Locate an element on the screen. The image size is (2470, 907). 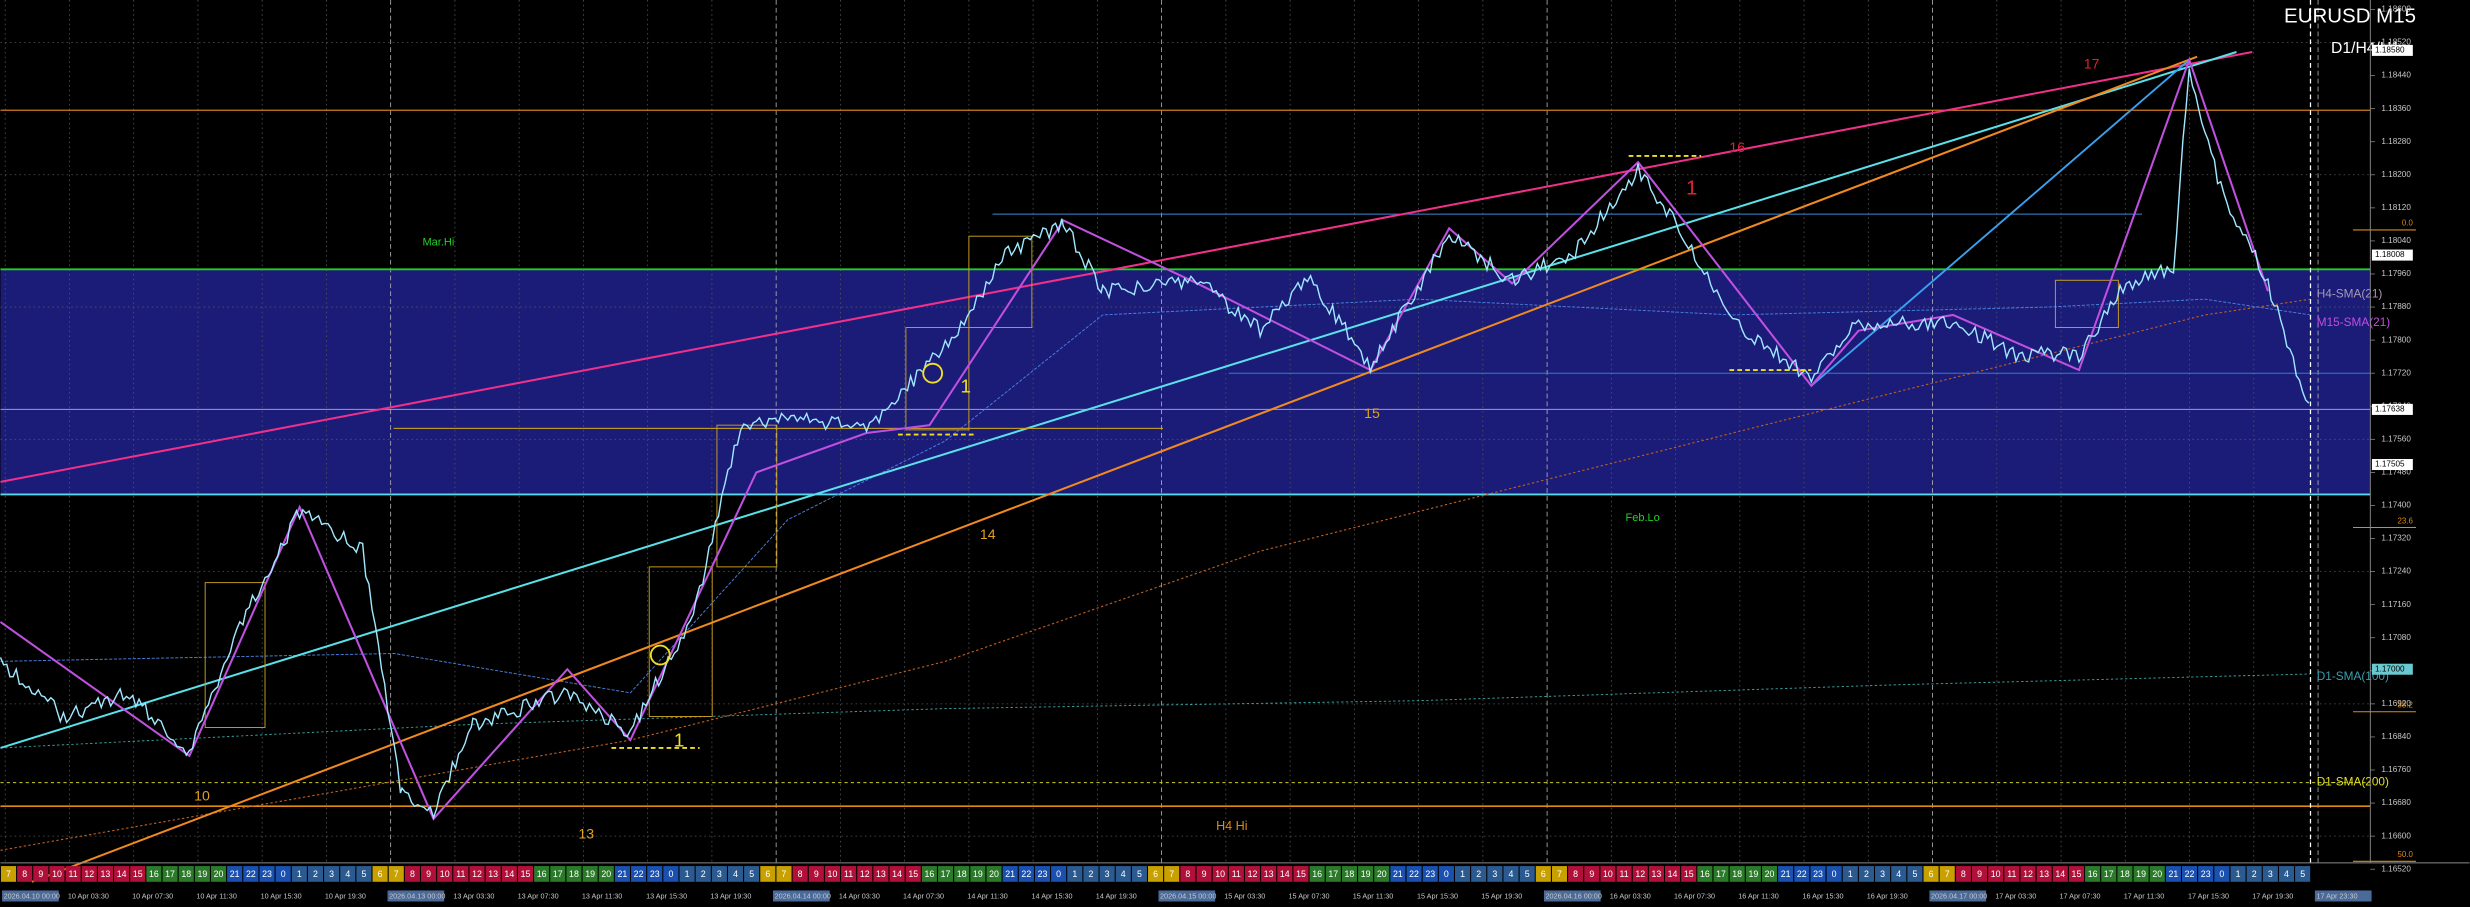
date-label: 10 Apr 19:30 is located at coordinates (345, 896).